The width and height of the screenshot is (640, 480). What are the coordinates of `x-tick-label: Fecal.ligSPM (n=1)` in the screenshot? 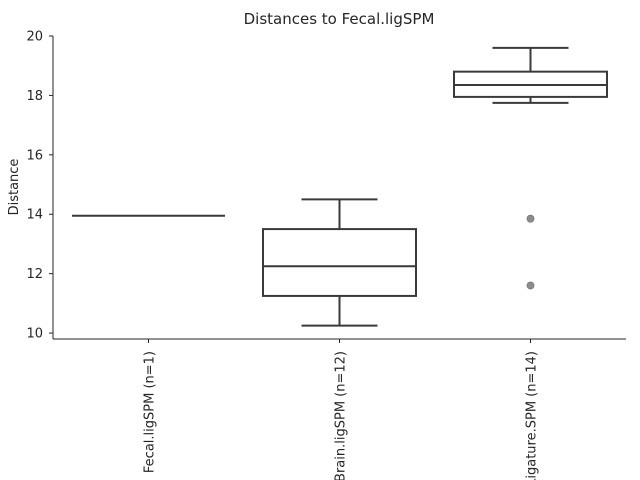 It's located at (150, 412).